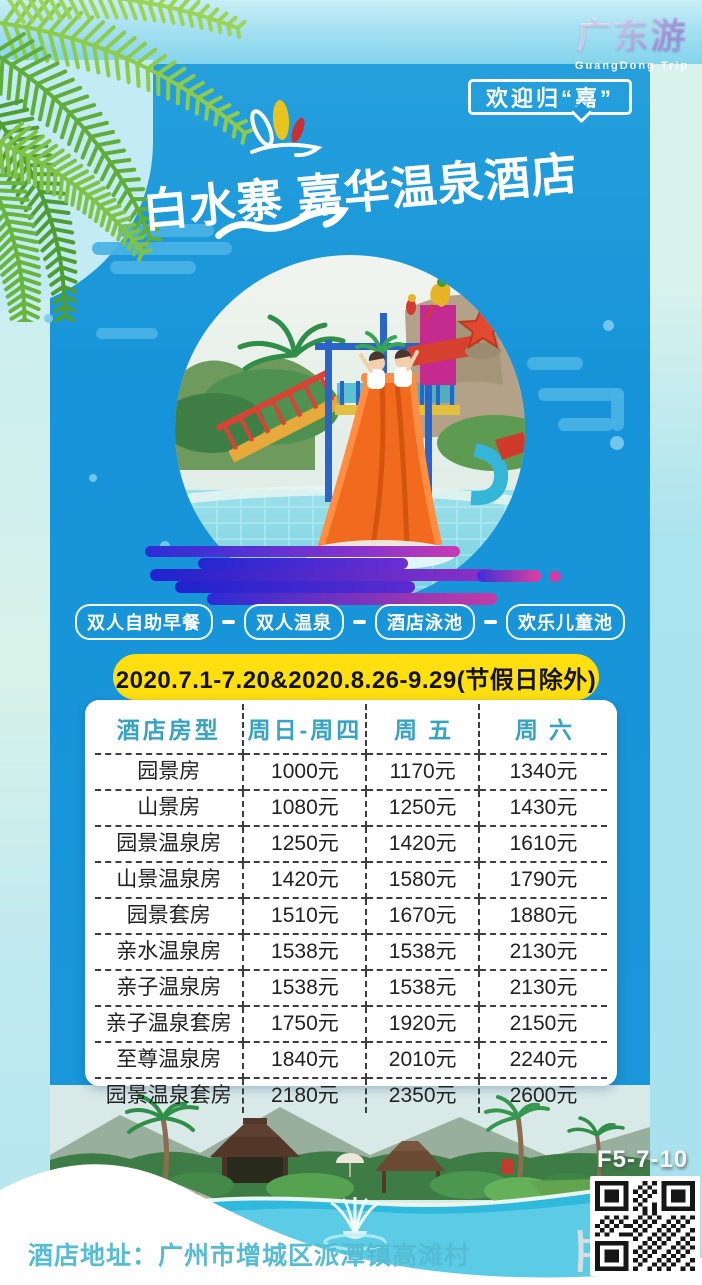 The height and width of the screenshot is (1285, 702). Describe the element at coordinates (356, 677) in the screenshot. I see `validity-banner: 2020.7.1-7.20&2020.8.26-9.29(节假日除外)` at that location.